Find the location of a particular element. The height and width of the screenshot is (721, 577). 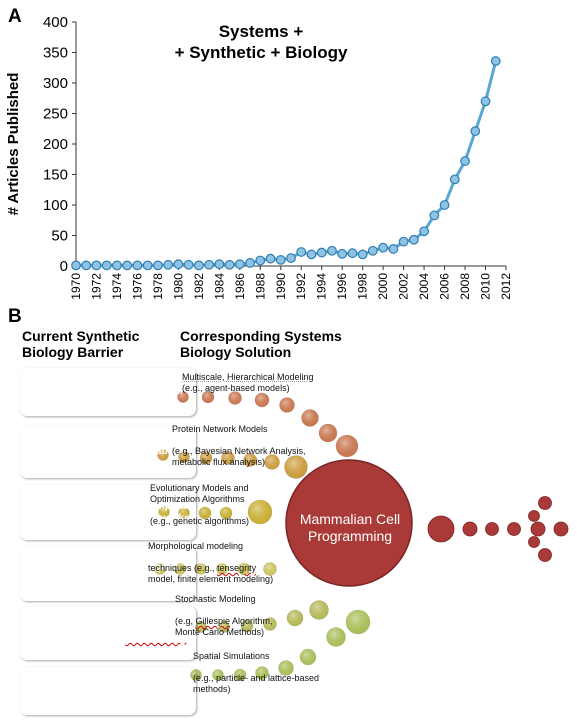

chart-title-line: Systems + is located at coordinates (261, 31).